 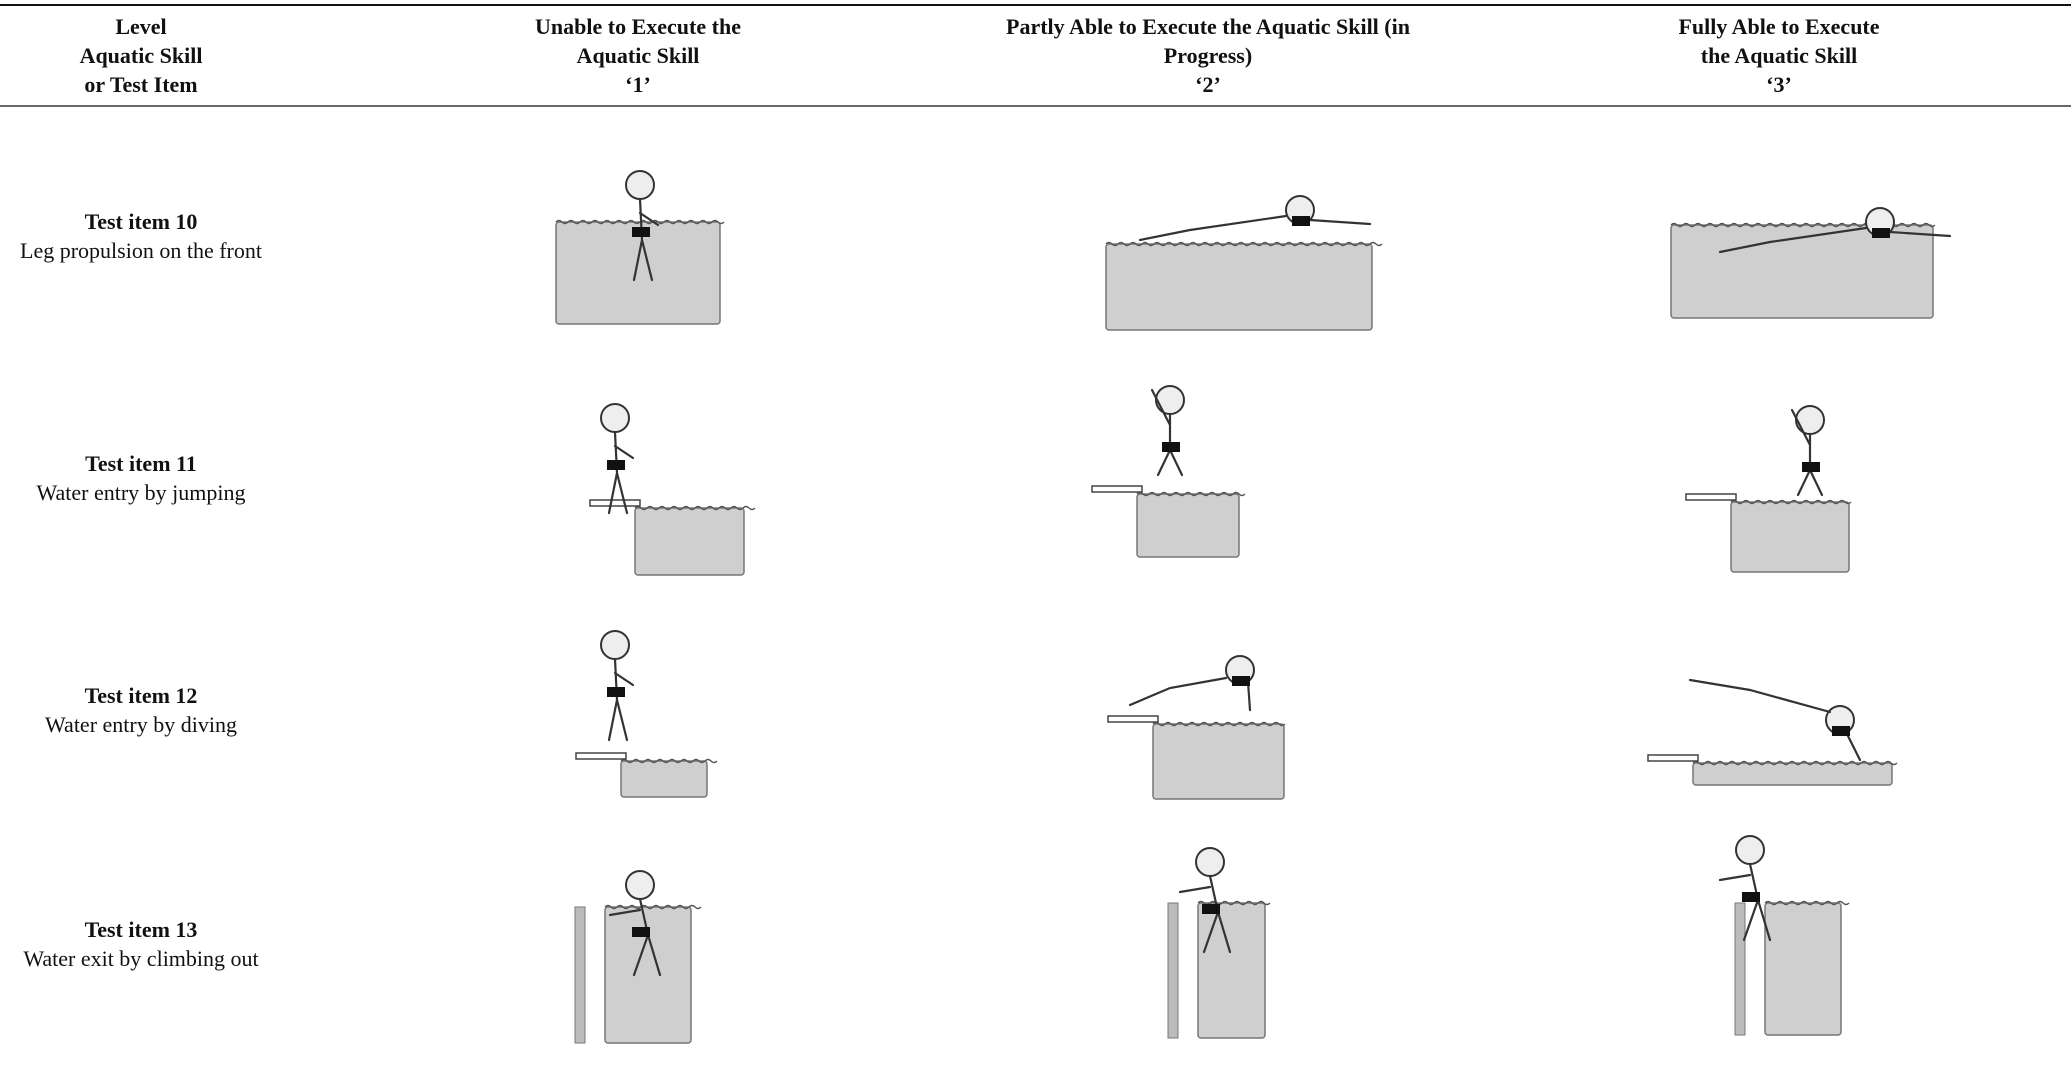 I want to click on row-label: Test item 11 Water entry by jumping, so click(x=140, y=478).